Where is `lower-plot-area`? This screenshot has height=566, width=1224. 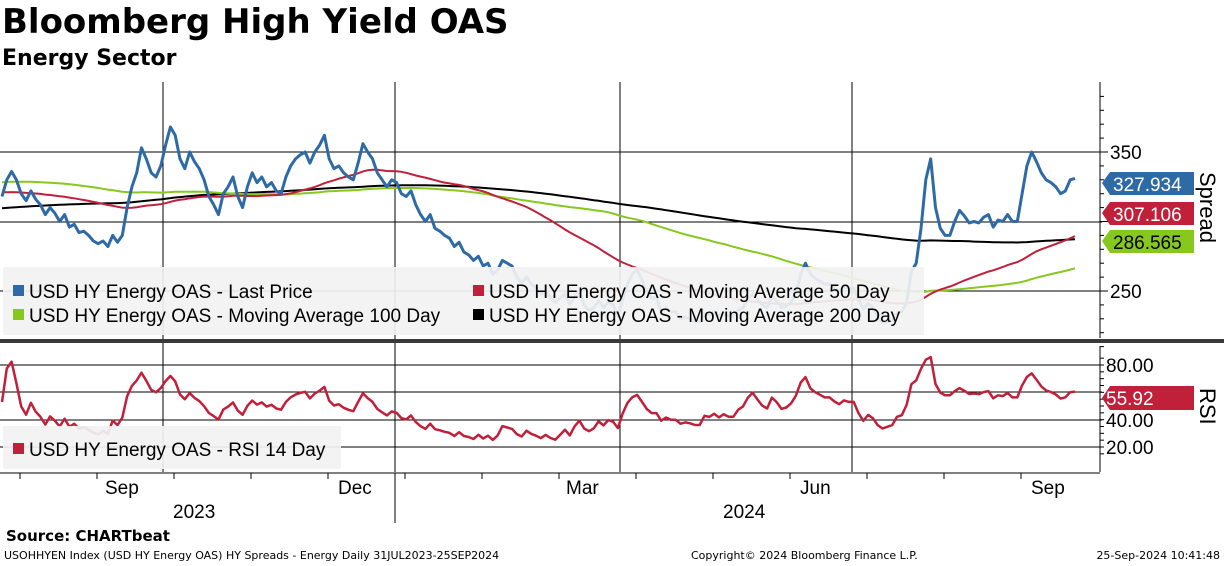
lower-plot-area is located at coordinates (538, 398).